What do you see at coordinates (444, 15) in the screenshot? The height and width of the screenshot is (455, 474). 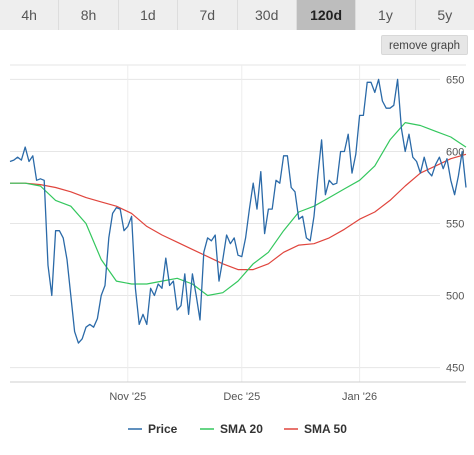 I see `tab-5y: 5y` at bounding box center [444, 15].